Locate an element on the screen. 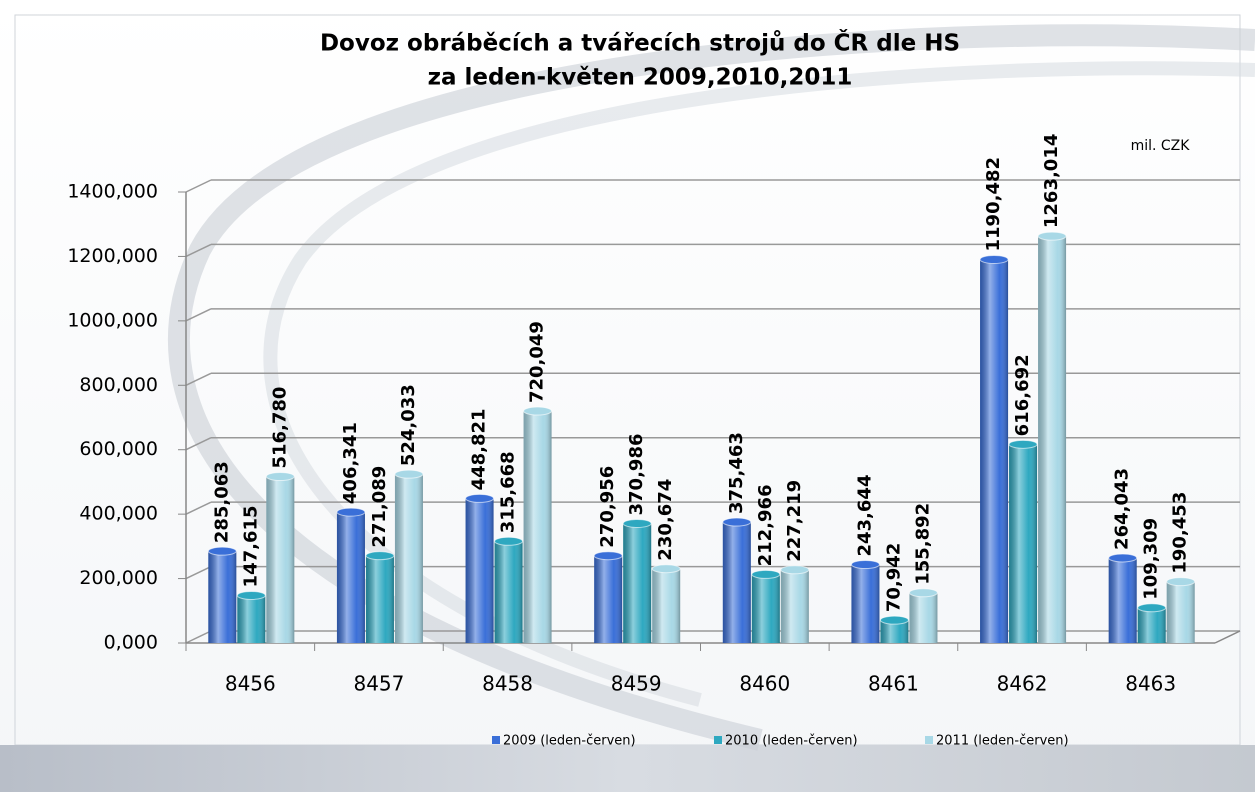 The image size is (1255, 792). data-label: 720,049 is located at coordinates (537, 362).